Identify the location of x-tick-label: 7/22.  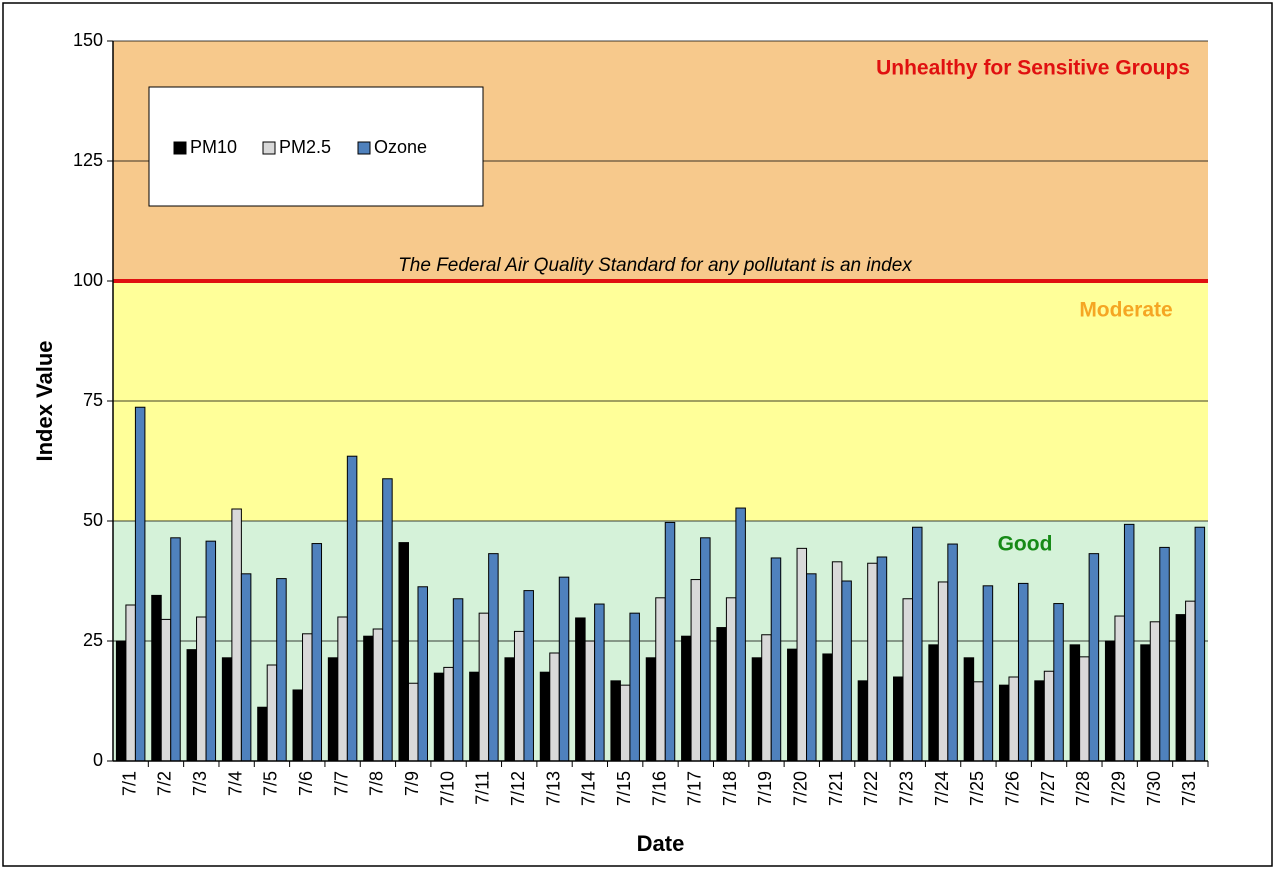
(871, 788).